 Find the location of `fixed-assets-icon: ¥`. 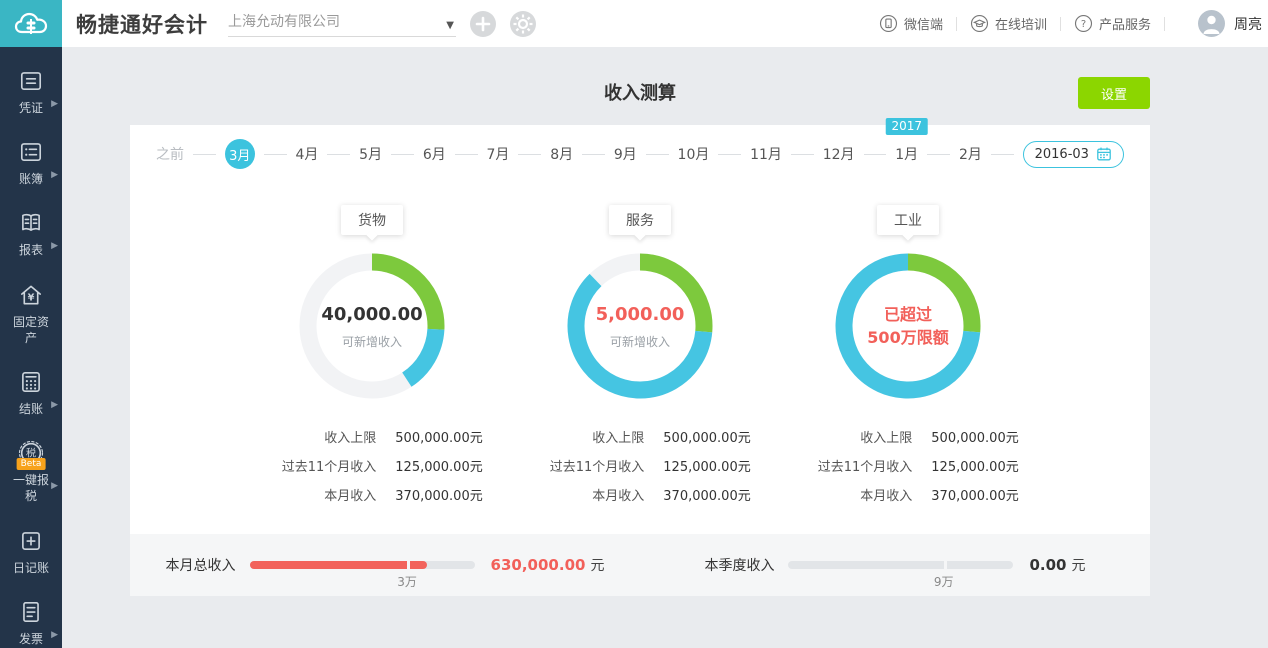

fixed-assets-icon: ¥ is located at coordinates (31, 295).